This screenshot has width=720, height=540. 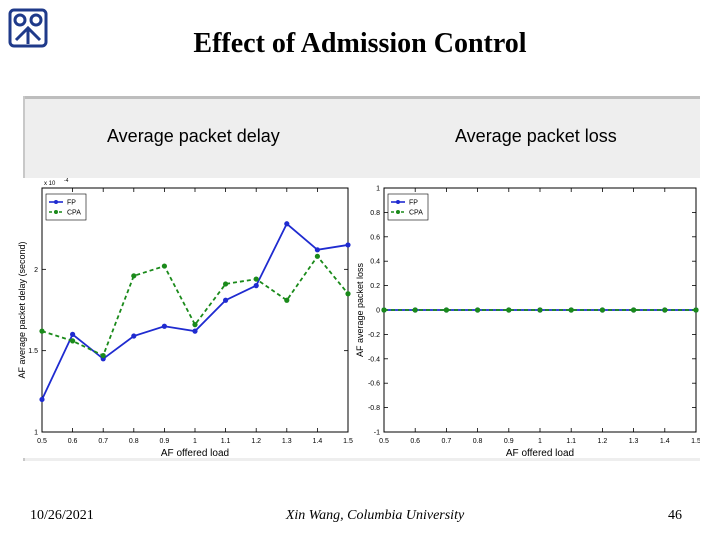 What do you see at coordinates (74, 213) in the screenshot?
I see `delay-legend-cpa-label: CPA` at bounding box center [74, 213].